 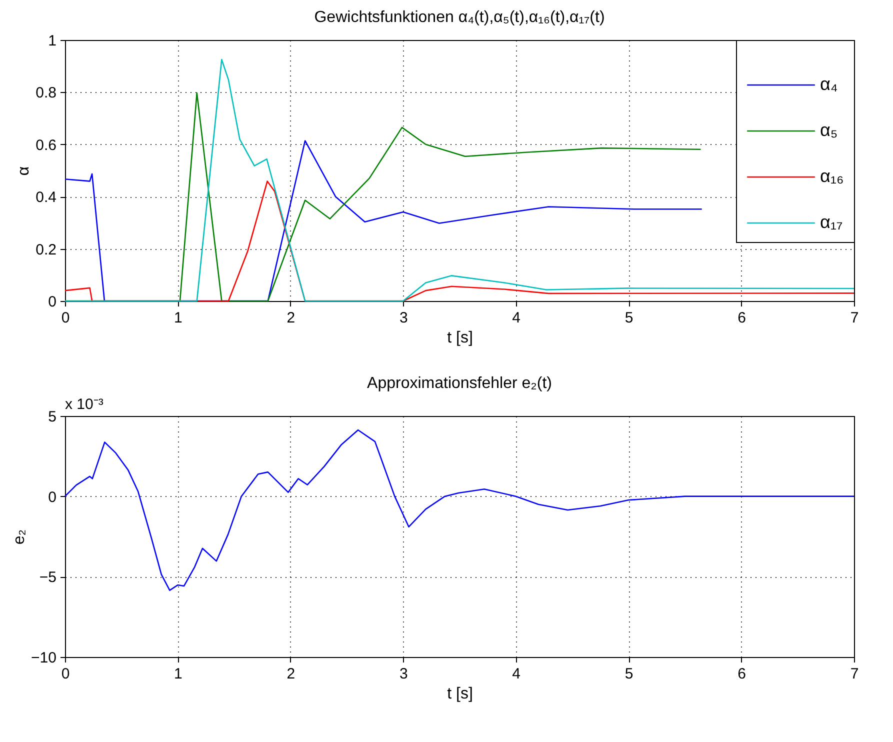 What do you see at coordinates (52, 41) in the screenshot?
I see `y-tick-label: 1` at bounding box center [52, 41].